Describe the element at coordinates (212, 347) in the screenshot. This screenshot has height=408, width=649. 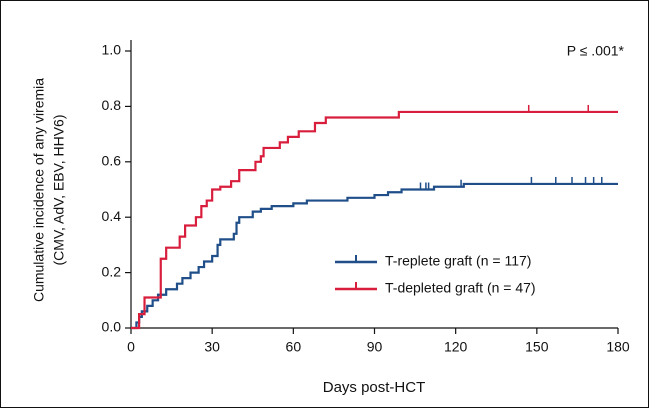
I see `x-tick-label: 30` at that location.